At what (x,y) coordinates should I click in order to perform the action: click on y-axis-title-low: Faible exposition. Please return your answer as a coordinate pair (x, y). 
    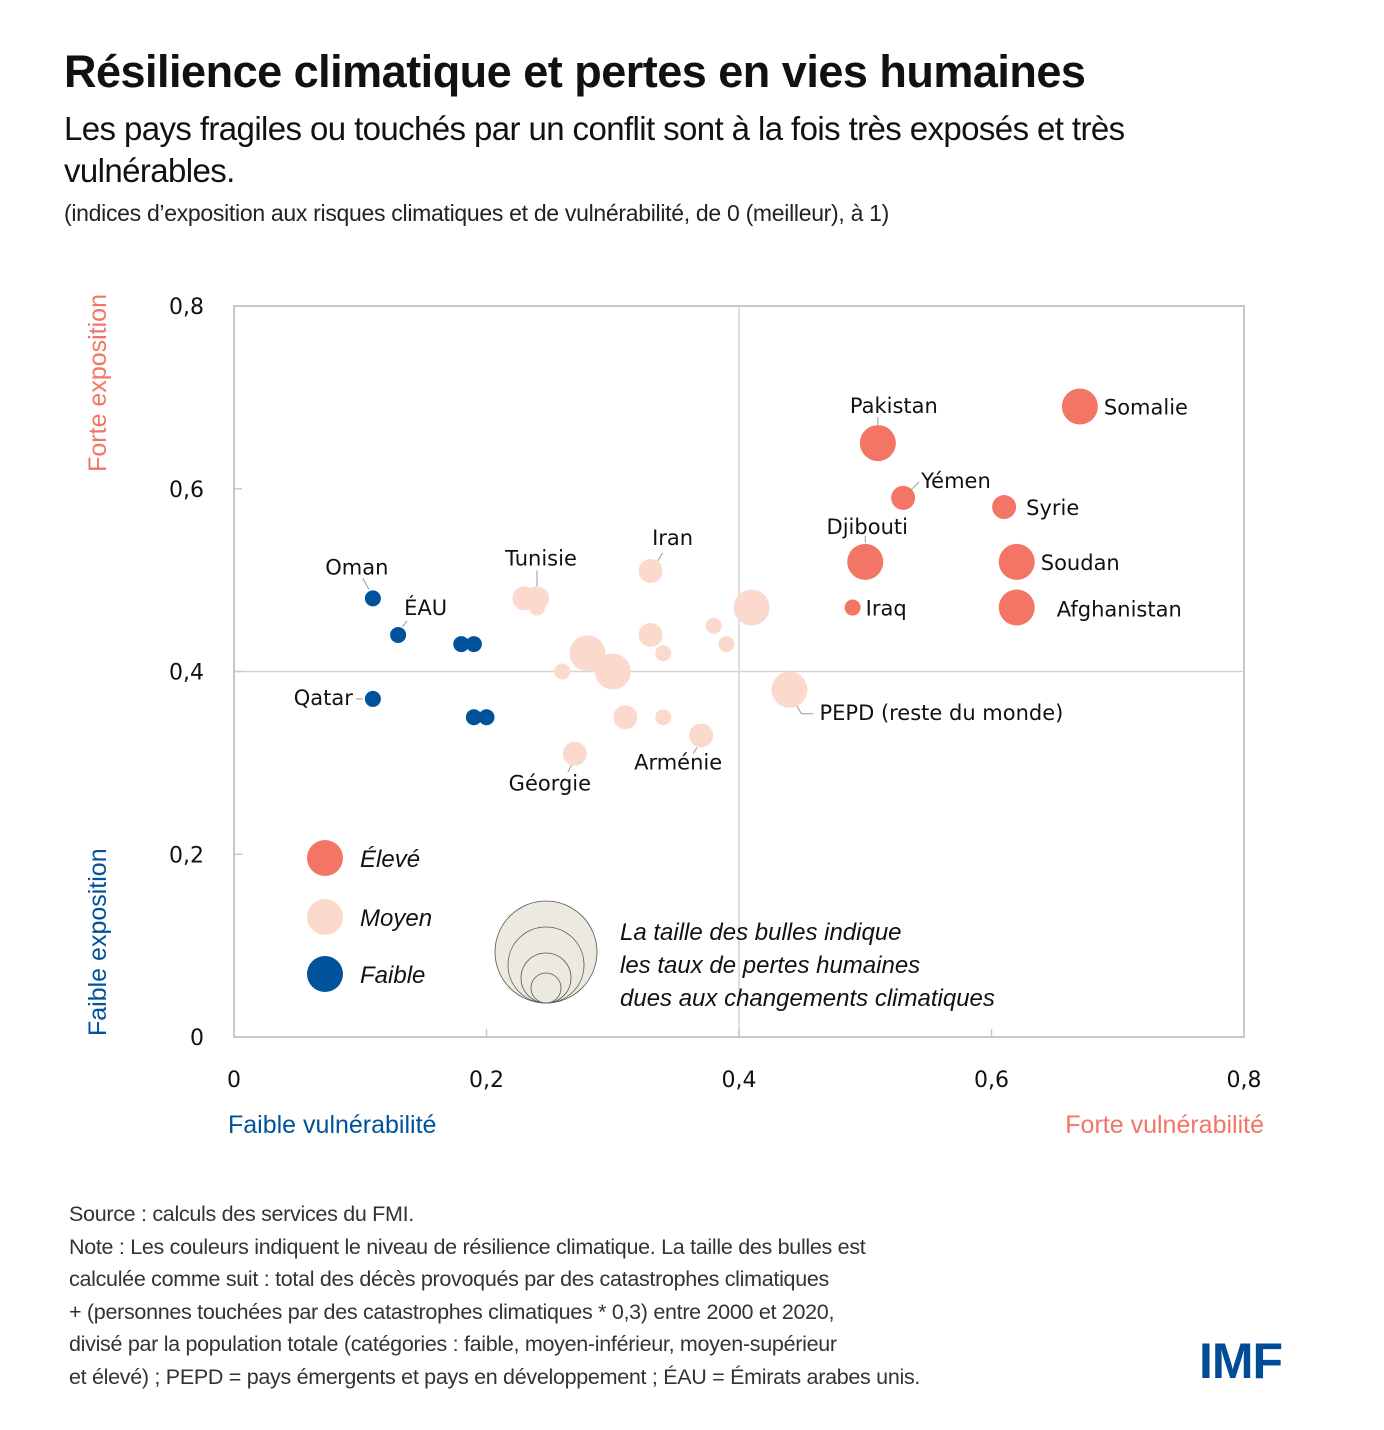
    Looking at the image, I should click on (98, 942).